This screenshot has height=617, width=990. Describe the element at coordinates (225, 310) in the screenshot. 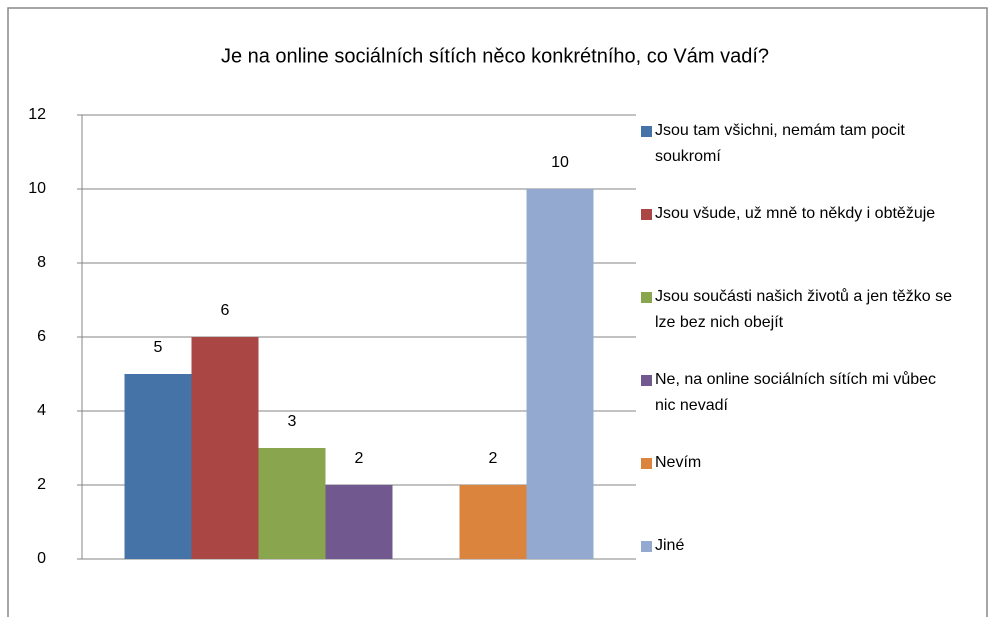

I see `data-label: 6` at that location.